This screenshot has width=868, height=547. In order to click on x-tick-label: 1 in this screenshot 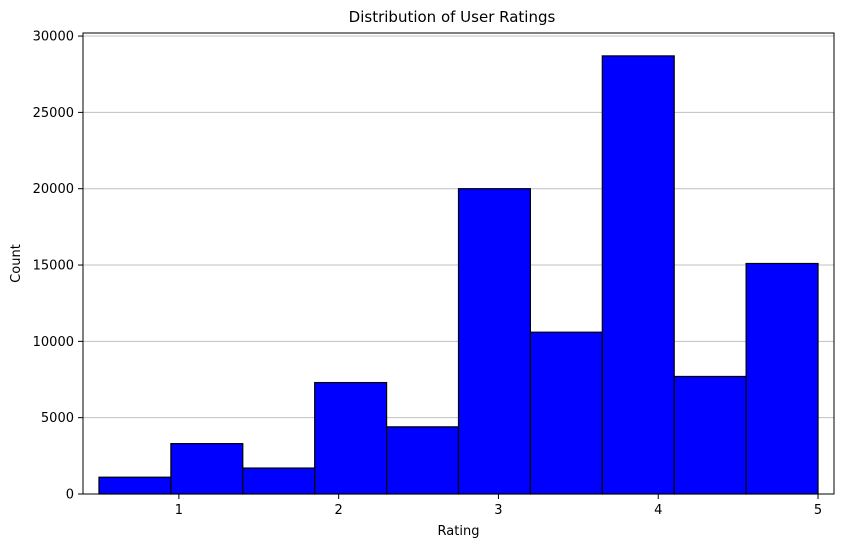, I will do `click(179, 510)`.